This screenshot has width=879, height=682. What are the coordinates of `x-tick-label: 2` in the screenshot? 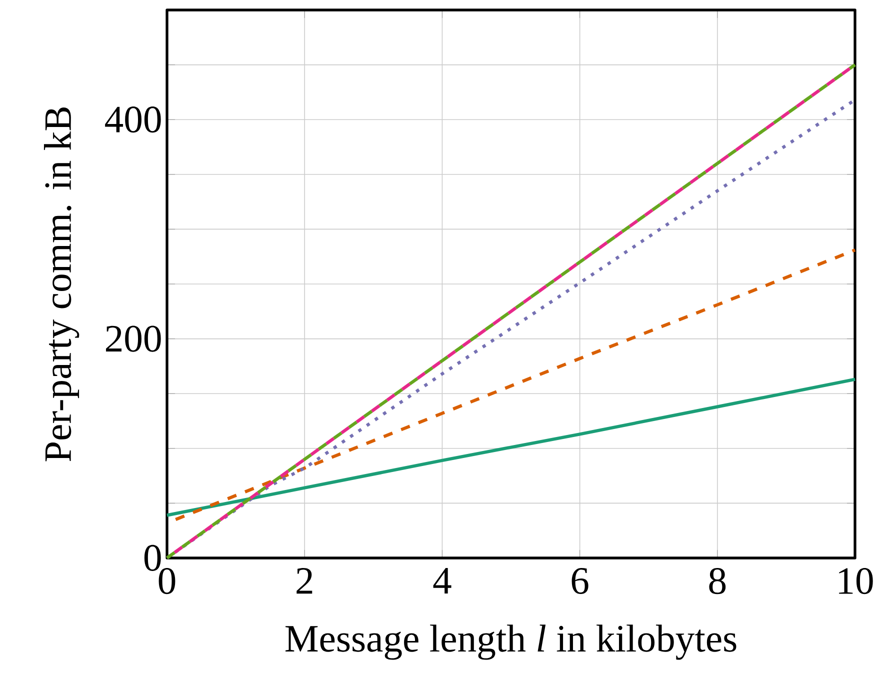 It's located at (304, 581).